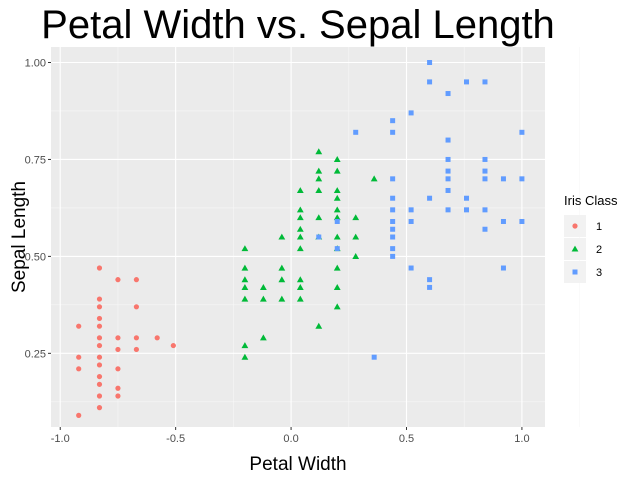  I want to click on x-tick-label: 1.0, so click(521, 439).